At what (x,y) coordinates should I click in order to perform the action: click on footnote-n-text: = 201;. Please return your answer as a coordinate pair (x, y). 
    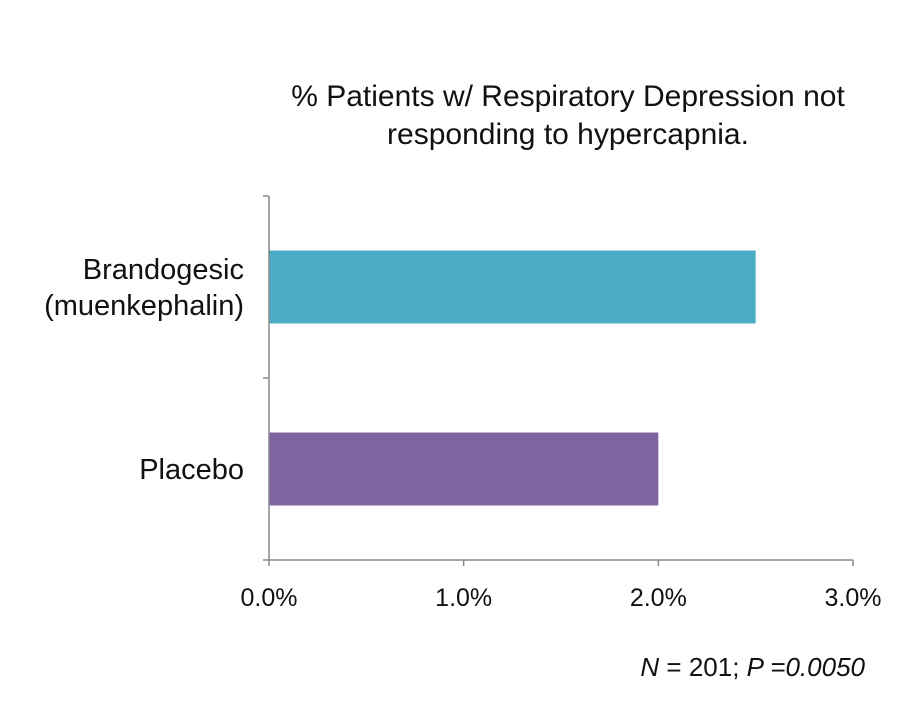
    Looking at the image, I should click on (702, 667).